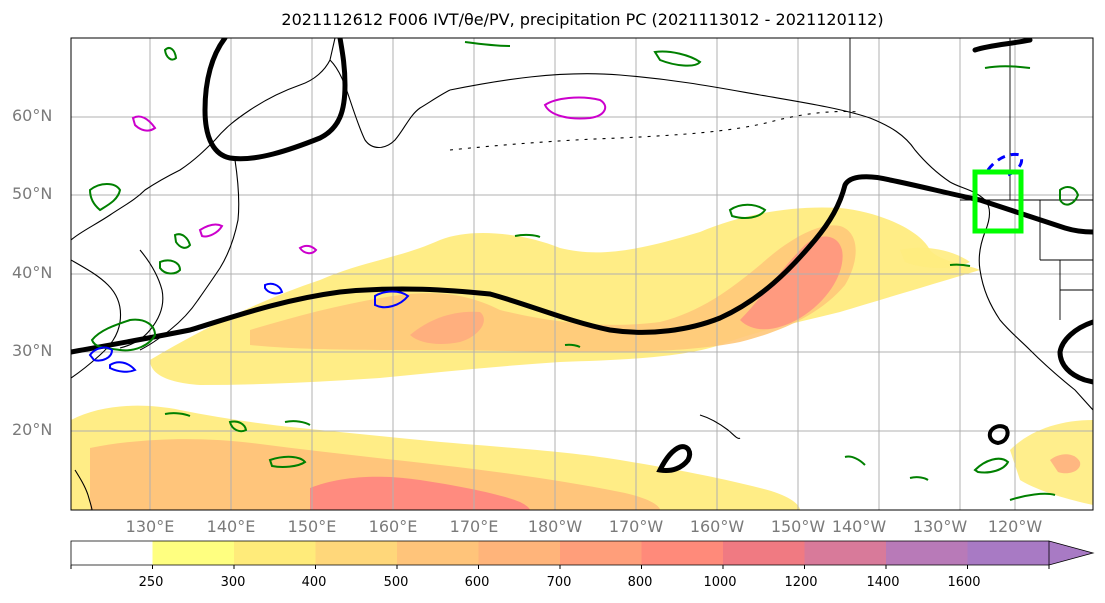  What do you see at coordinates (971, 179) in the screenshot?
I see `canada-border` at bounding box center [971, 179].